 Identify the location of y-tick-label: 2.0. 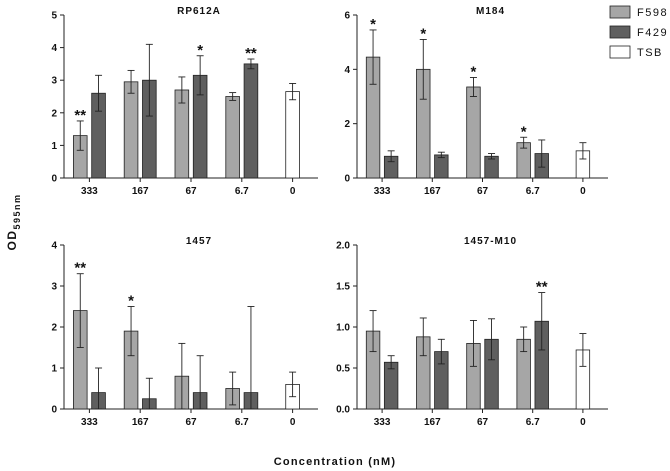
(343, 246).